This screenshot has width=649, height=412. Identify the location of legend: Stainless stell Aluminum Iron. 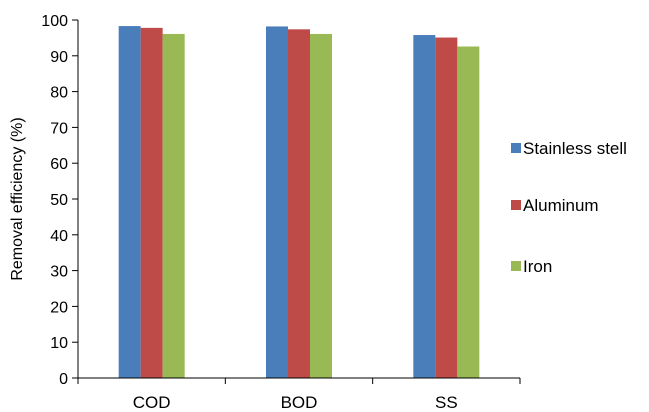
(569, 207).